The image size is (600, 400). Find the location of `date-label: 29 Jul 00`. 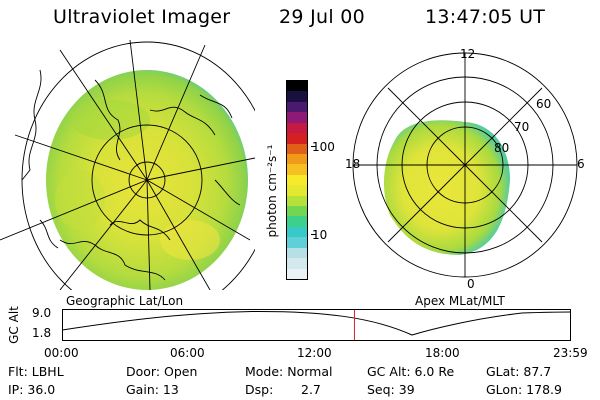

date-label: 29 Jul 00 is located at coordinates (322, 17).